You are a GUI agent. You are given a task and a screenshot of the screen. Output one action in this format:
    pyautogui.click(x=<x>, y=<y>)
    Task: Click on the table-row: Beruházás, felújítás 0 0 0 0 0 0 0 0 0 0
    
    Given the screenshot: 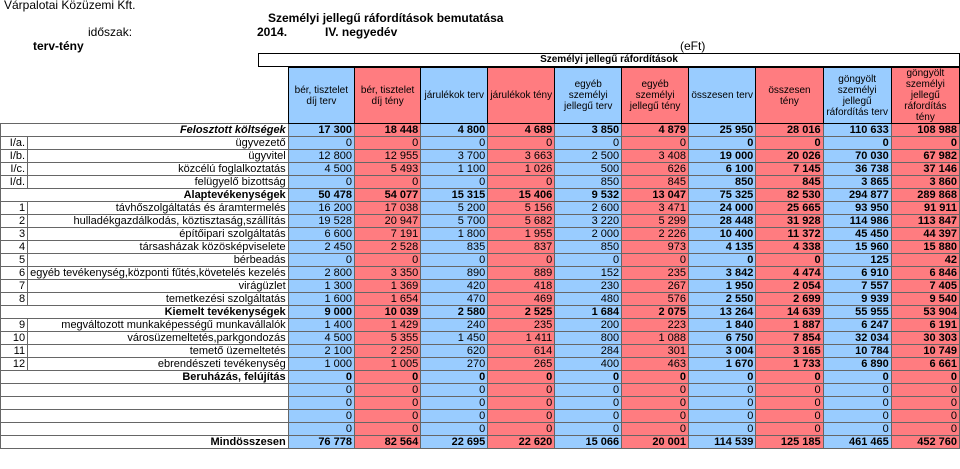 What is the action you would take?
    pyautogui.click(x=480, y=377)
    